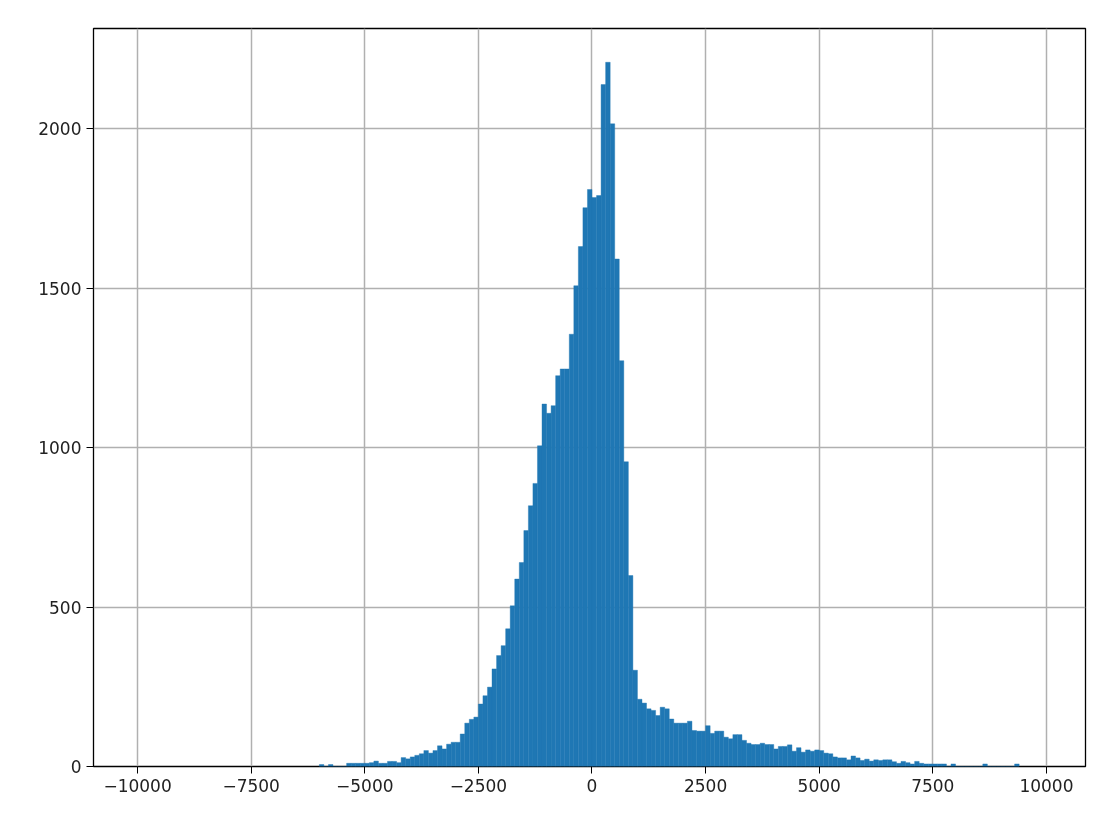 The width and height of the screenshot is (1108, 832). I want to click on y-tick-label: 500, so click(65, 607).